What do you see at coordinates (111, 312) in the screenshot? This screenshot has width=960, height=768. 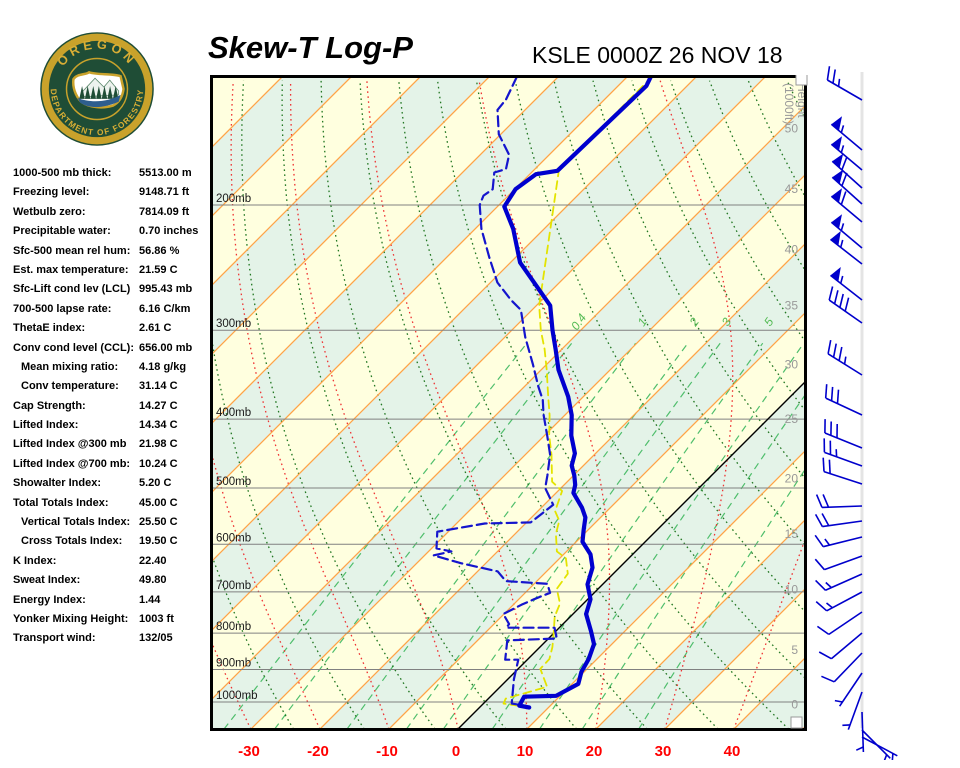 I see `sounding-index-row: 700-500 lapse rate: 6.16 C/km` at bounding box center [111, 312].